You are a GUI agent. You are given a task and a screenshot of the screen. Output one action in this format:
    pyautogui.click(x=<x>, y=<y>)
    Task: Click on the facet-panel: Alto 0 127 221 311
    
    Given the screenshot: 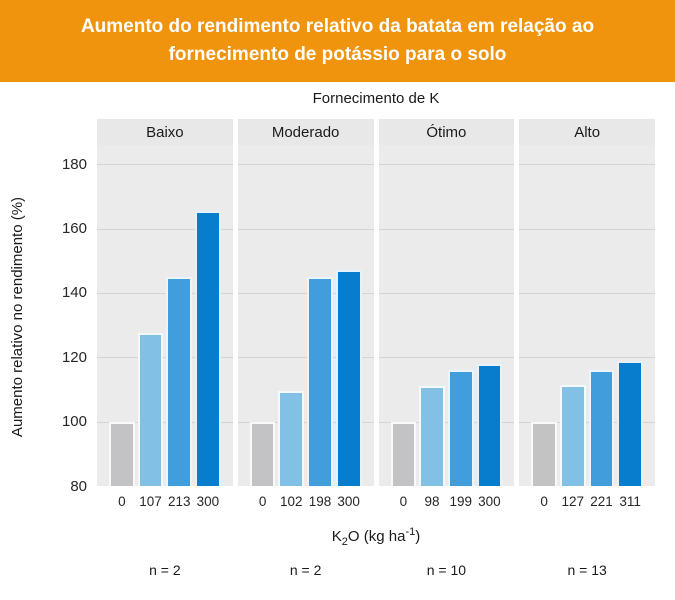 What is the action you would take?
    pyautogui.click(x=587, y=314)
    